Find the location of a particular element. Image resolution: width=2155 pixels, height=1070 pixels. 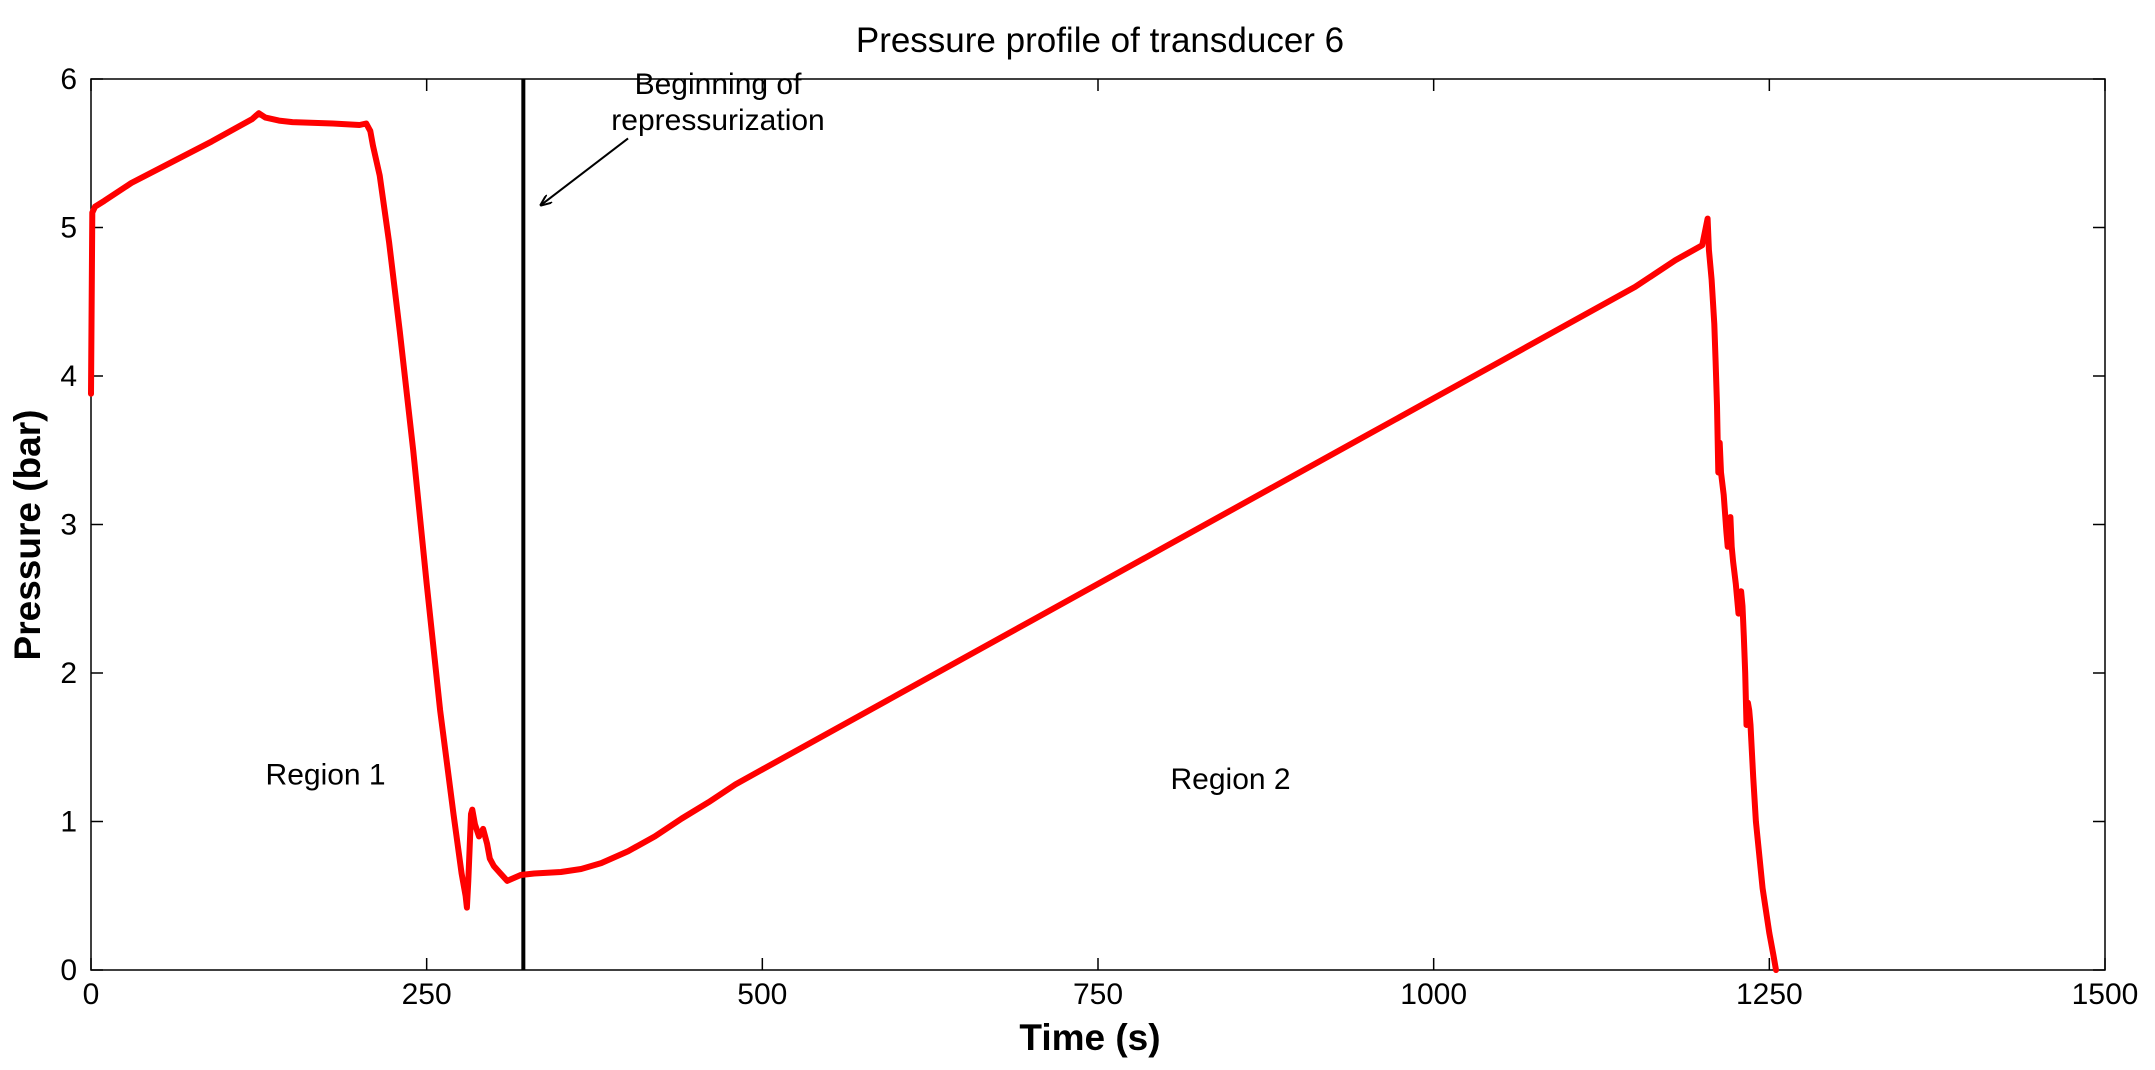

x-tick-label: 1250 is located at coordinates (1769, 994).